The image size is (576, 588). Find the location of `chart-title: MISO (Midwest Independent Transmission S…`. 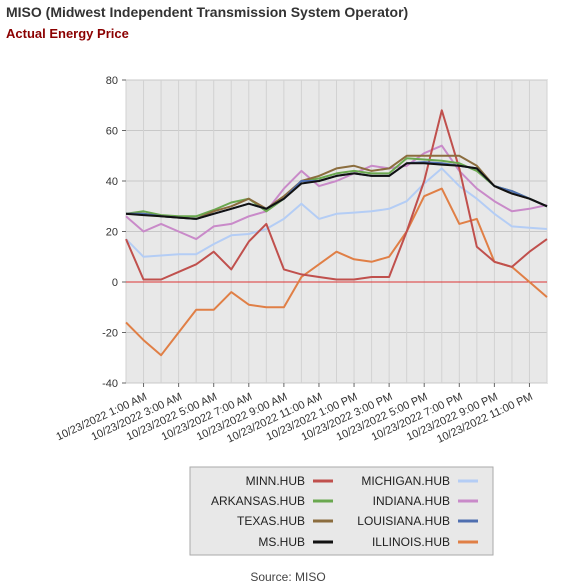

chart-title: MISO (Midwest Independent Transmission S… is located at coordinates (207, 12).